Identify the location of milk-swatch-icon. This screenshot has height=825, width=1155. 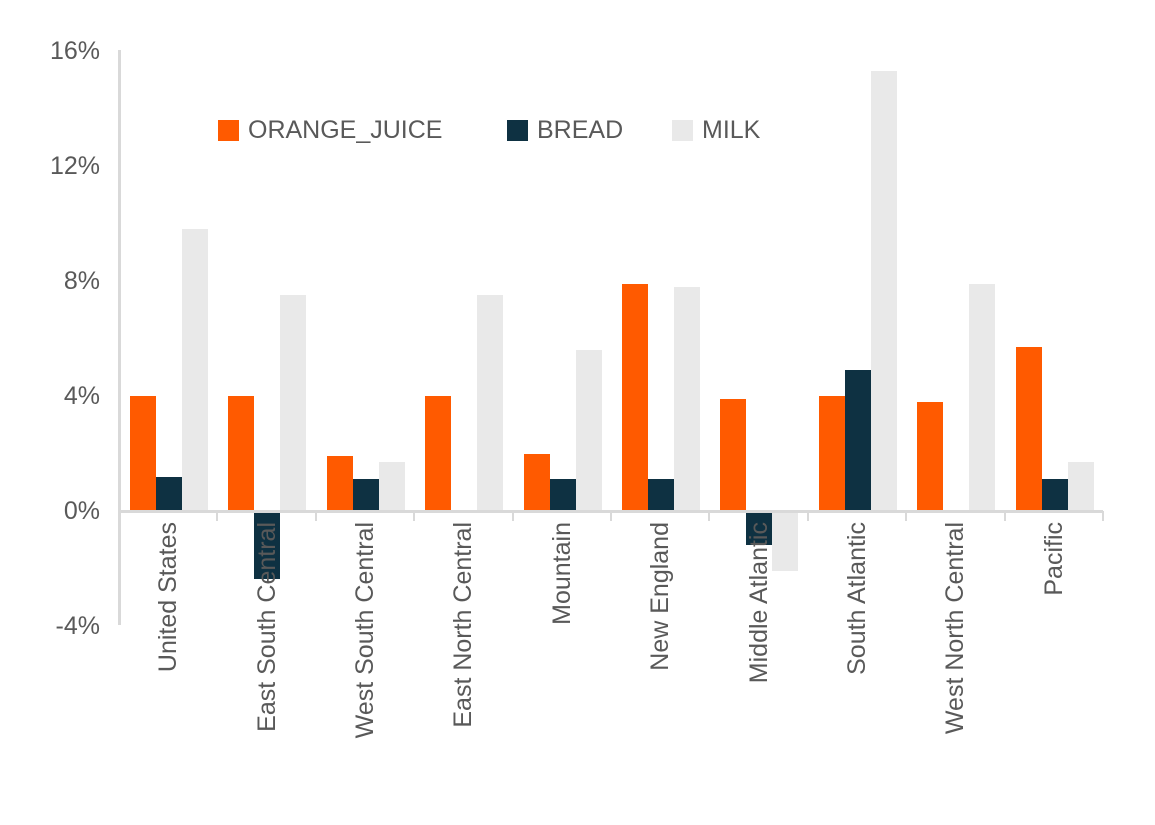
(682, 130).